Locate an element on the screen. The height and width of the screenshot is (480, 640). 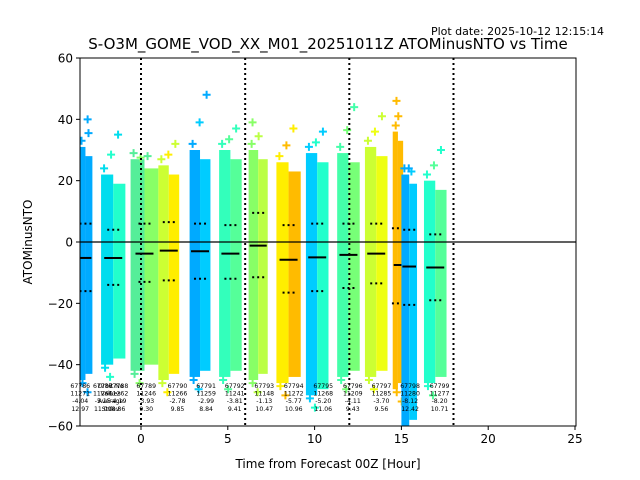
annotation-values: 11285 is located at coordinates (382, 394).